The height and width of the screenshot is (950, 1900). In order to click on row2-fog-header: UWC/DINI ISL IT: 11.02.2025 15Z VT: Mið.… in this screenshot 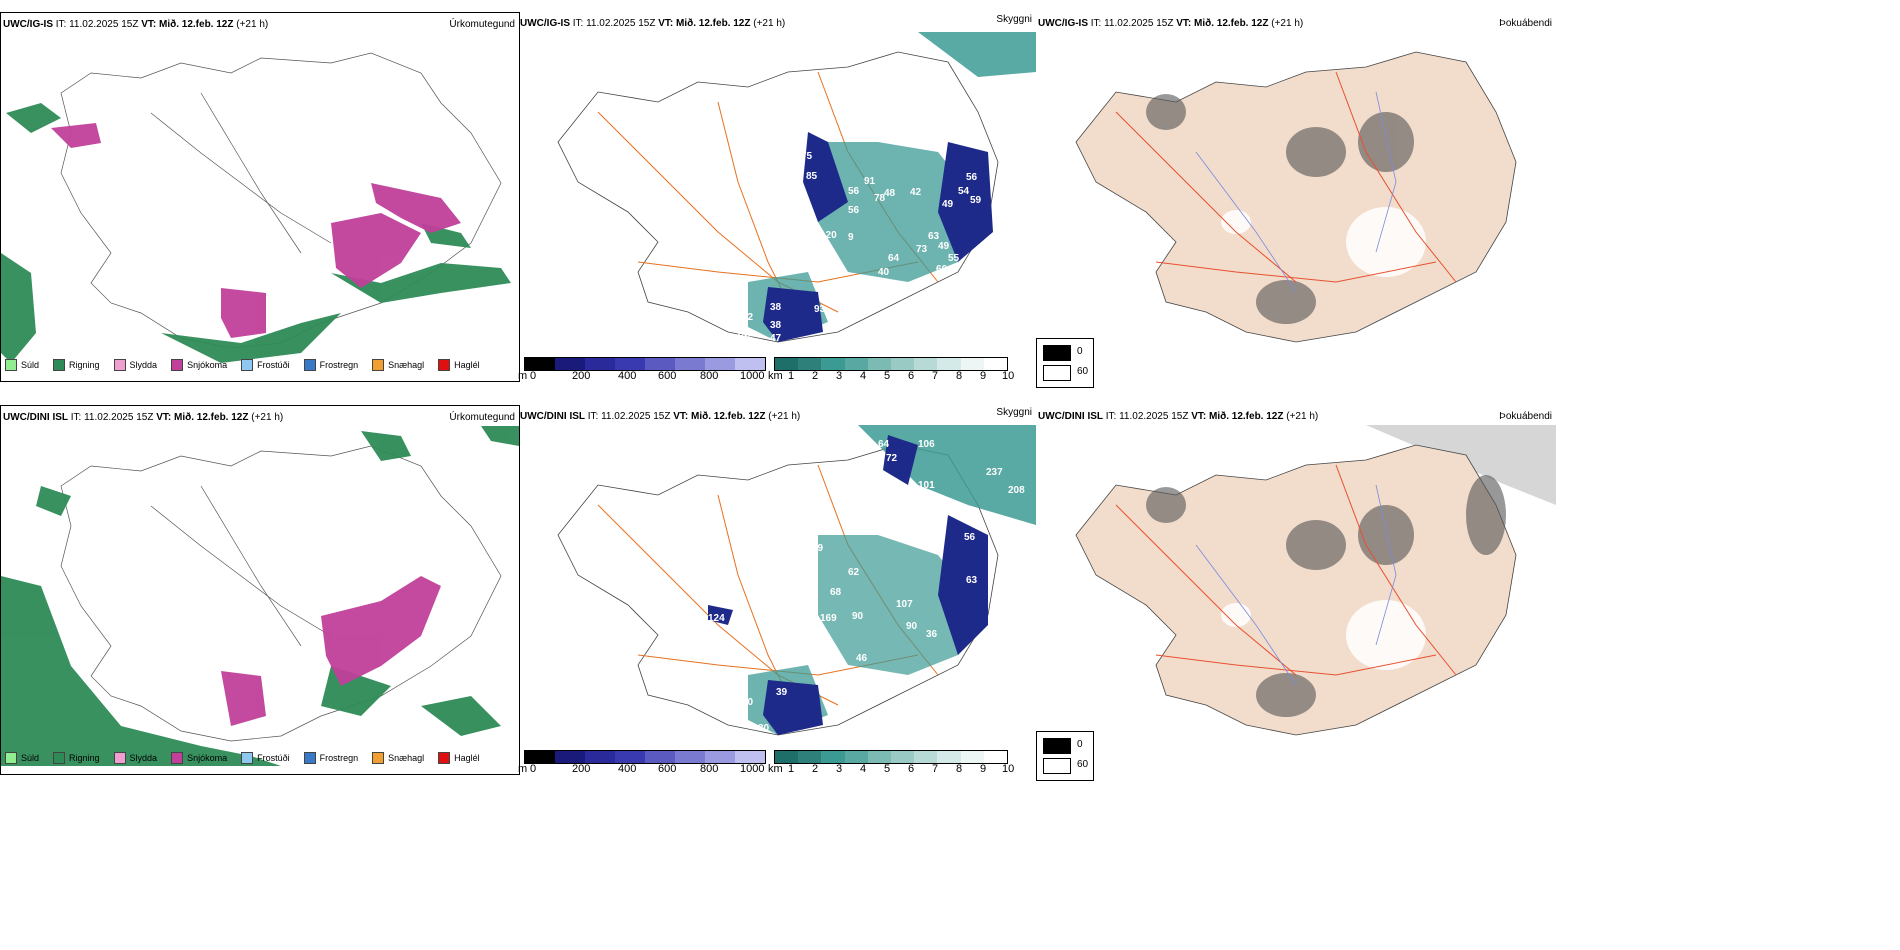, I will do `click(1178, 416)`.